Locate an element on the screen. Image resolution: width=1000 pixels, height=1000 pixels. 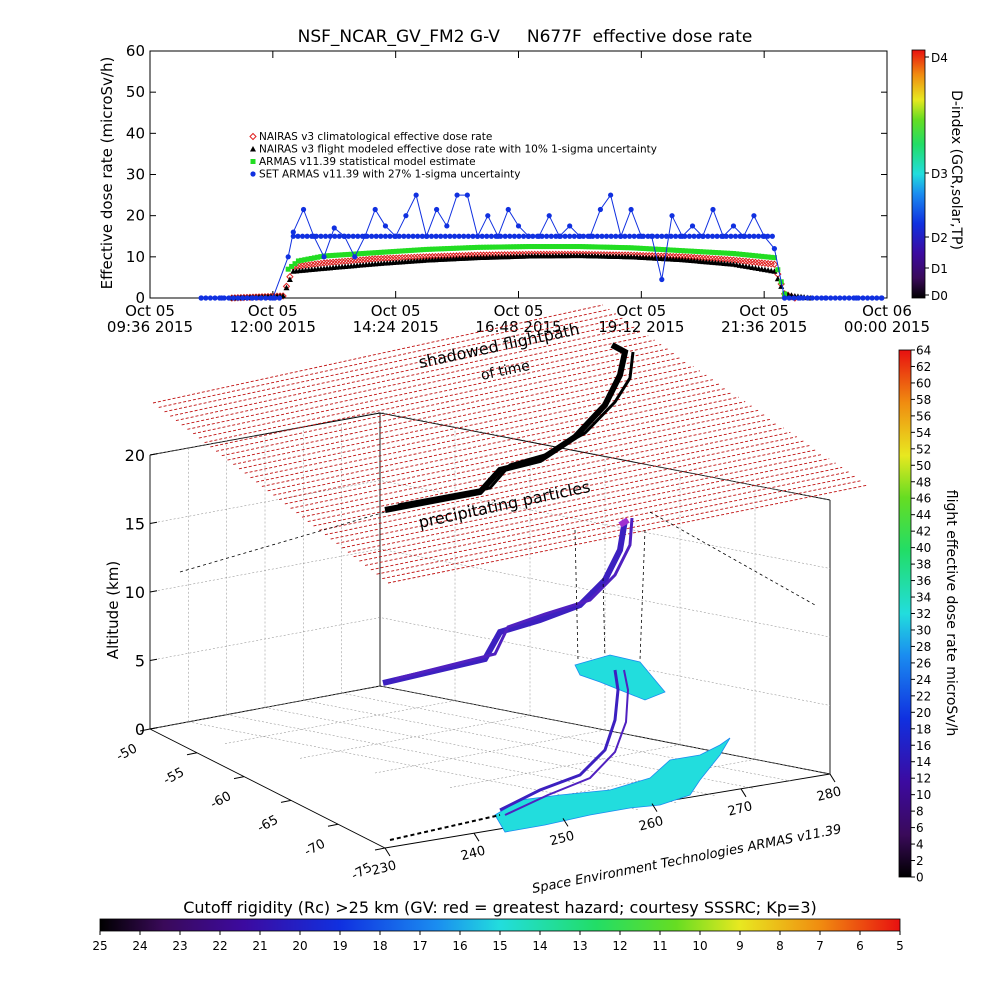
dose-rate-tick-label: 22 is located at coordinates (923, 696).